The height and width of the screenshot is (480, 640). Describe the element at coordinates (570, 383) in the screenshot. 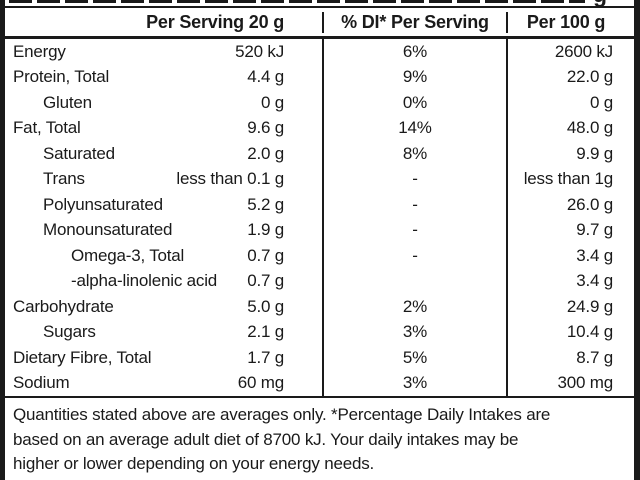

I see `per-100g-value: 300 mg` at that location.